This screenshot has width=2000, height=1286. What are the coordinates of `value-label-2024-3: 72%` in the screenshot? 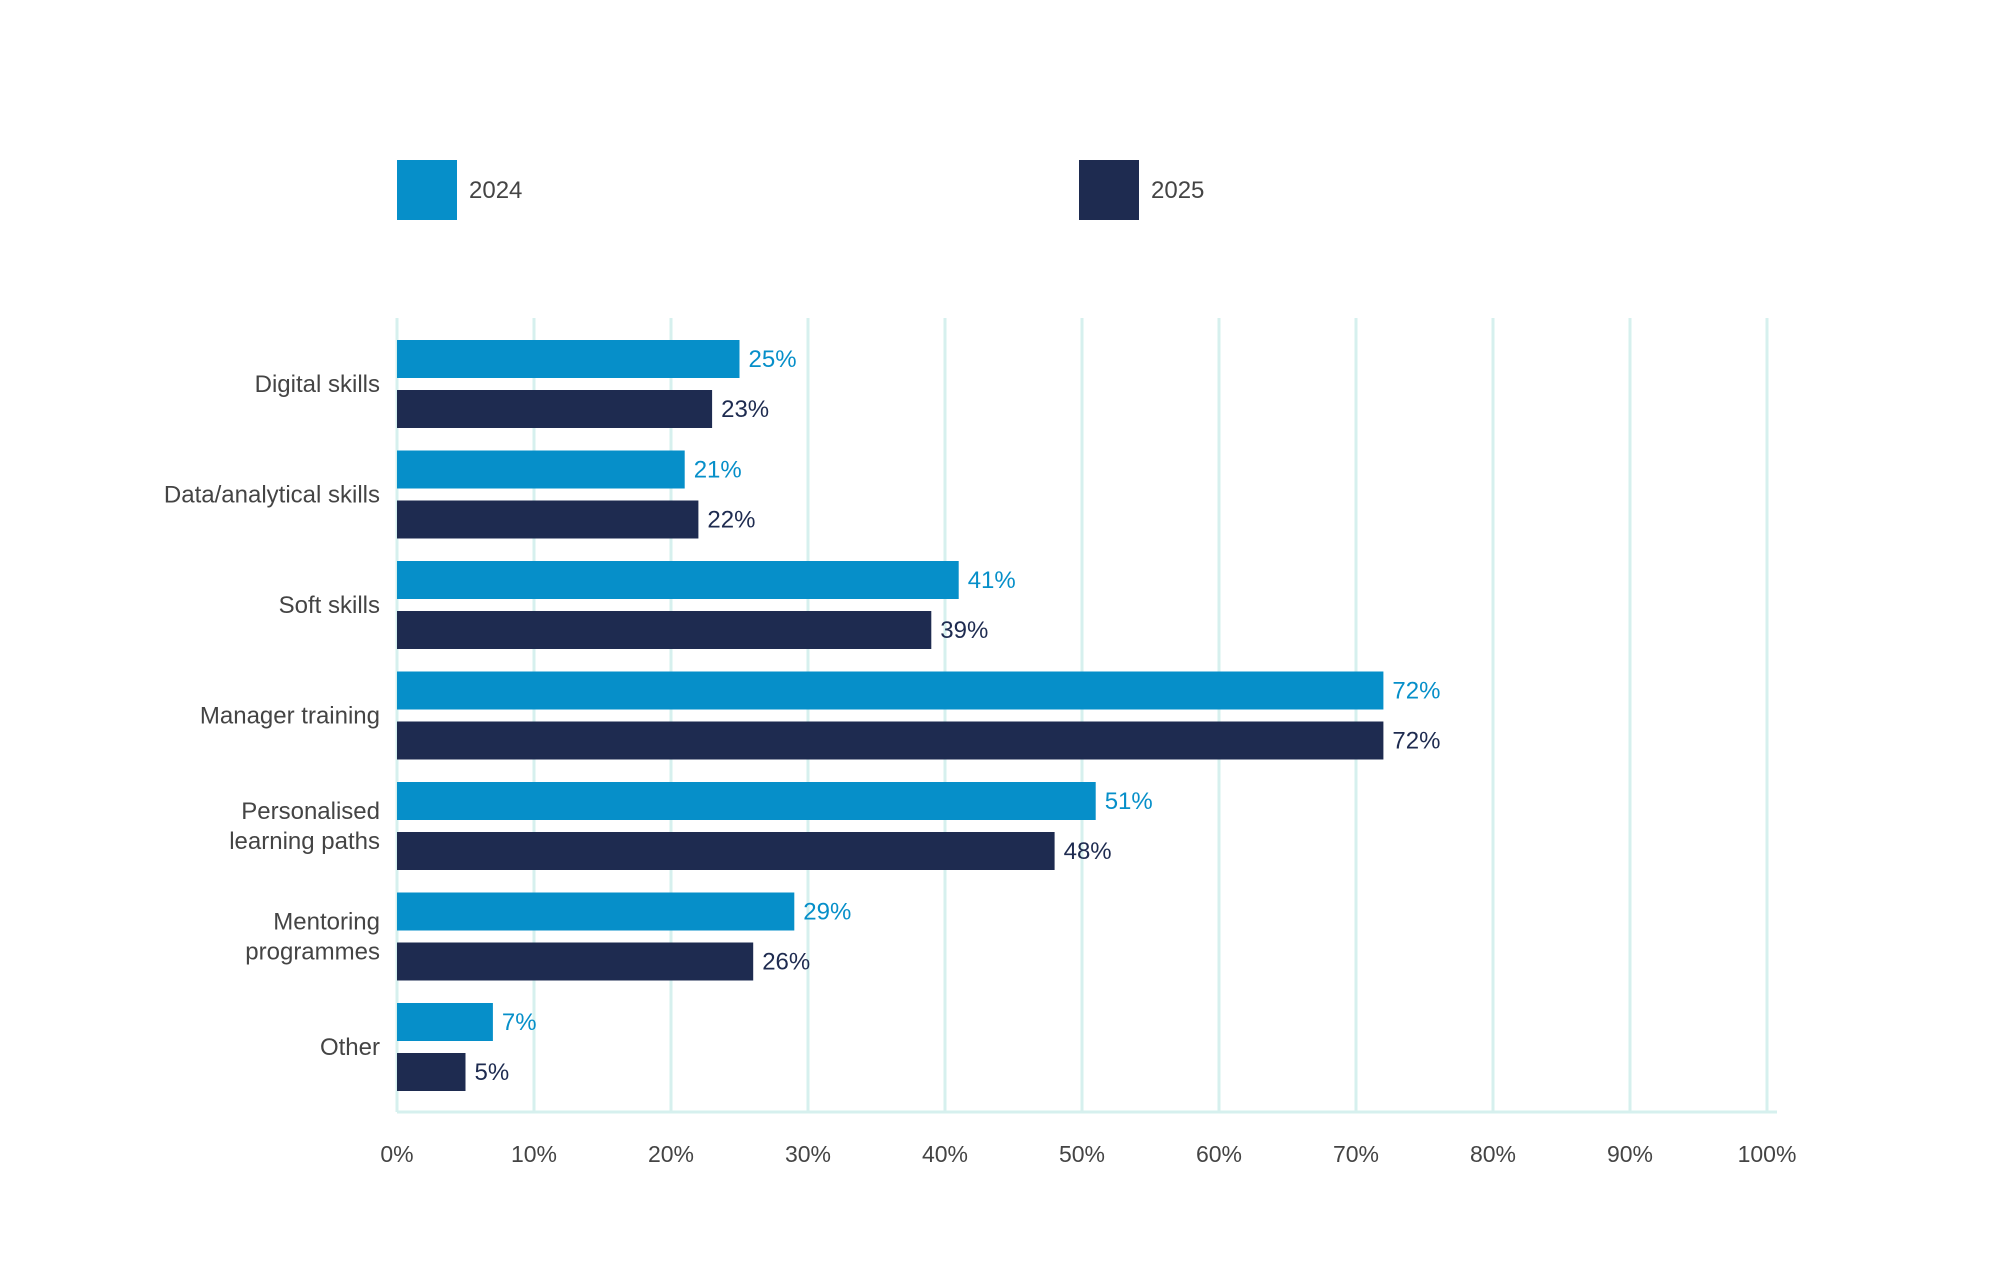 It's located at (1416, 691).